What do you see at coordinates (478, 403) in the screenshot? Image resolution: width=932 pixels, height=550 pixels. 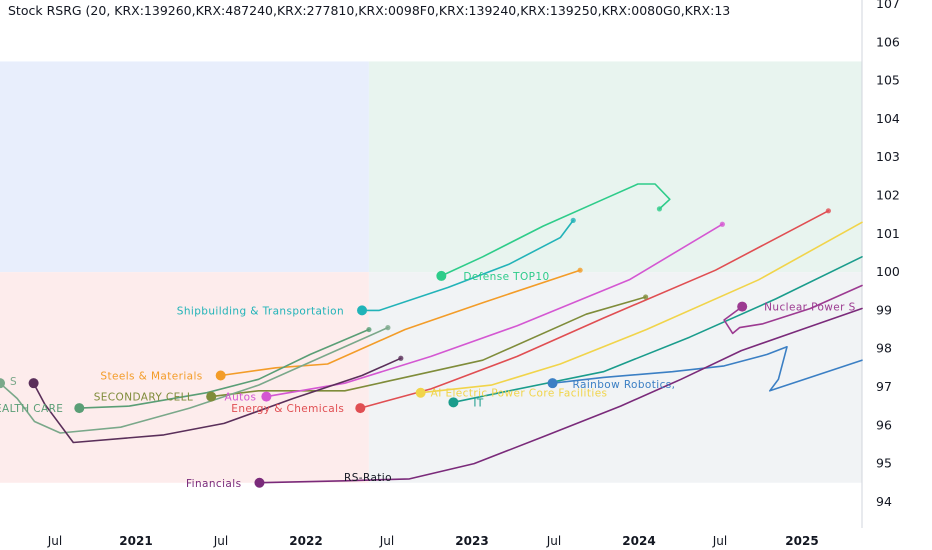 I see `series-label: IT` at bounding box center [478, 403].